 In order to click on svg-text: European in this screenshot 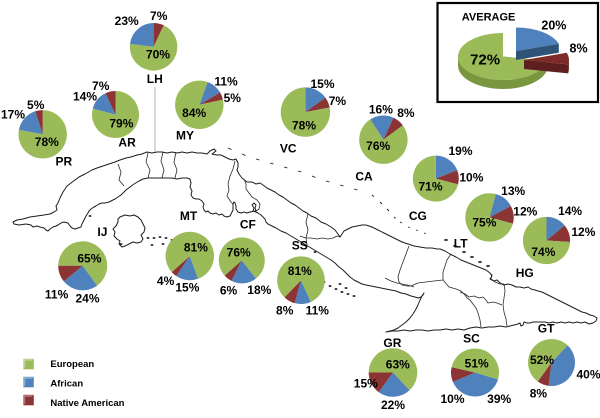, I will do `click(72, 364)`.